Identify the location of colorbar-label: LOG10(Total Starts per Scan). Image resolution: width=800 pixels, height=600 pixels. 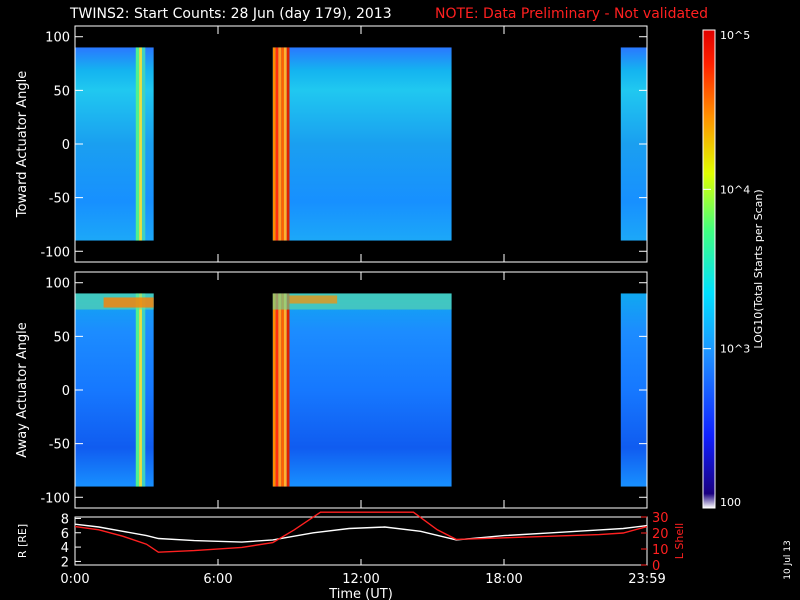
(758, 268).